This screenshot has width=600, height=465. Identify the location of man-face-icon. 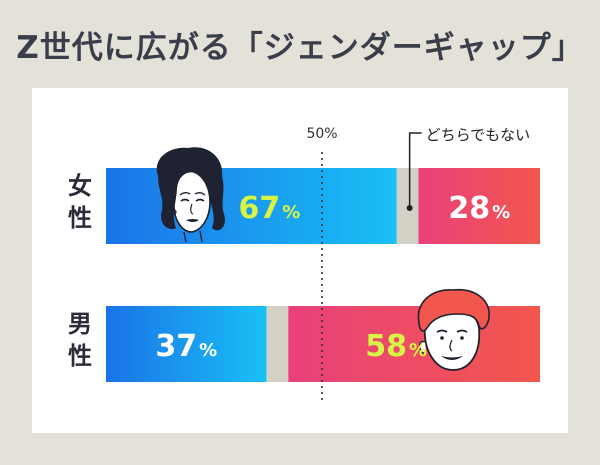
(453, 330).